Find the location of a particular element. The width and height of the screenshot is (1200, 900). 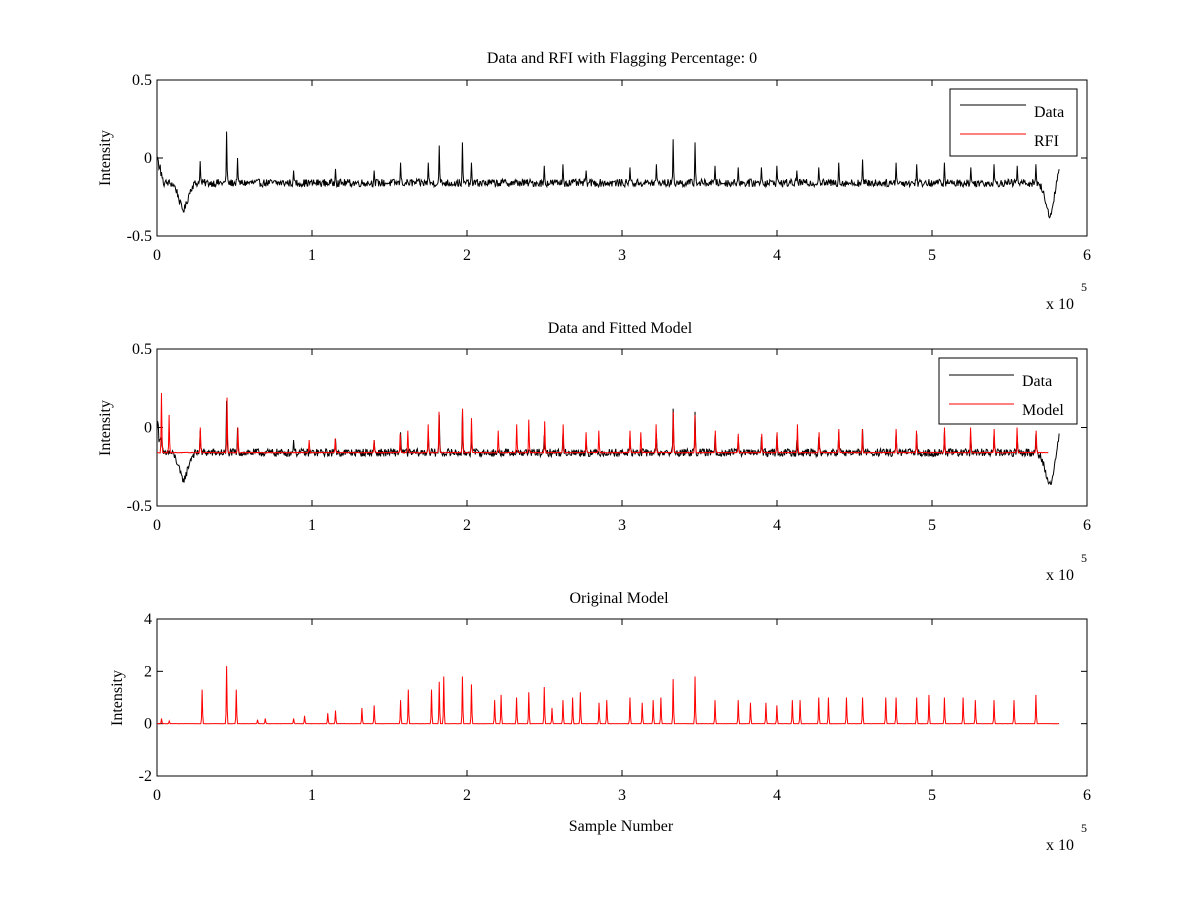

panel-2-legend-box is located at coordinates (1008, 391).